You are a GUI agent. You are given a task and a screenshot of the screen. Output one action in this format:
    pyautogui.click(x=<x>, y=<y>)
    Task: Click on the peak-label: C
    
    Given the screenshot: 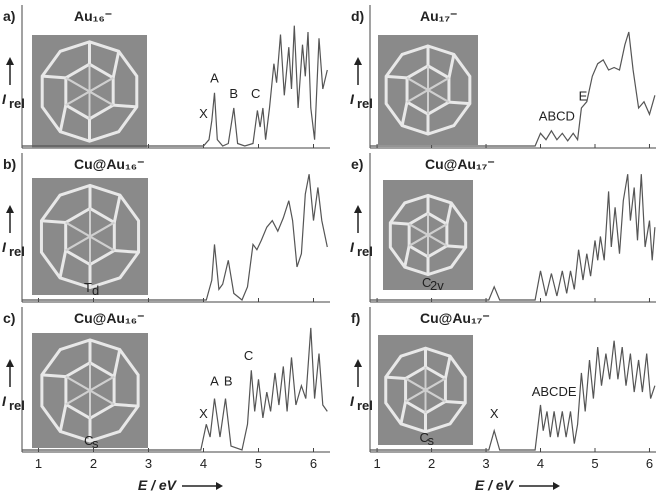 What is the action you would take?
    pyautogui.click(x=255, y=93)
    